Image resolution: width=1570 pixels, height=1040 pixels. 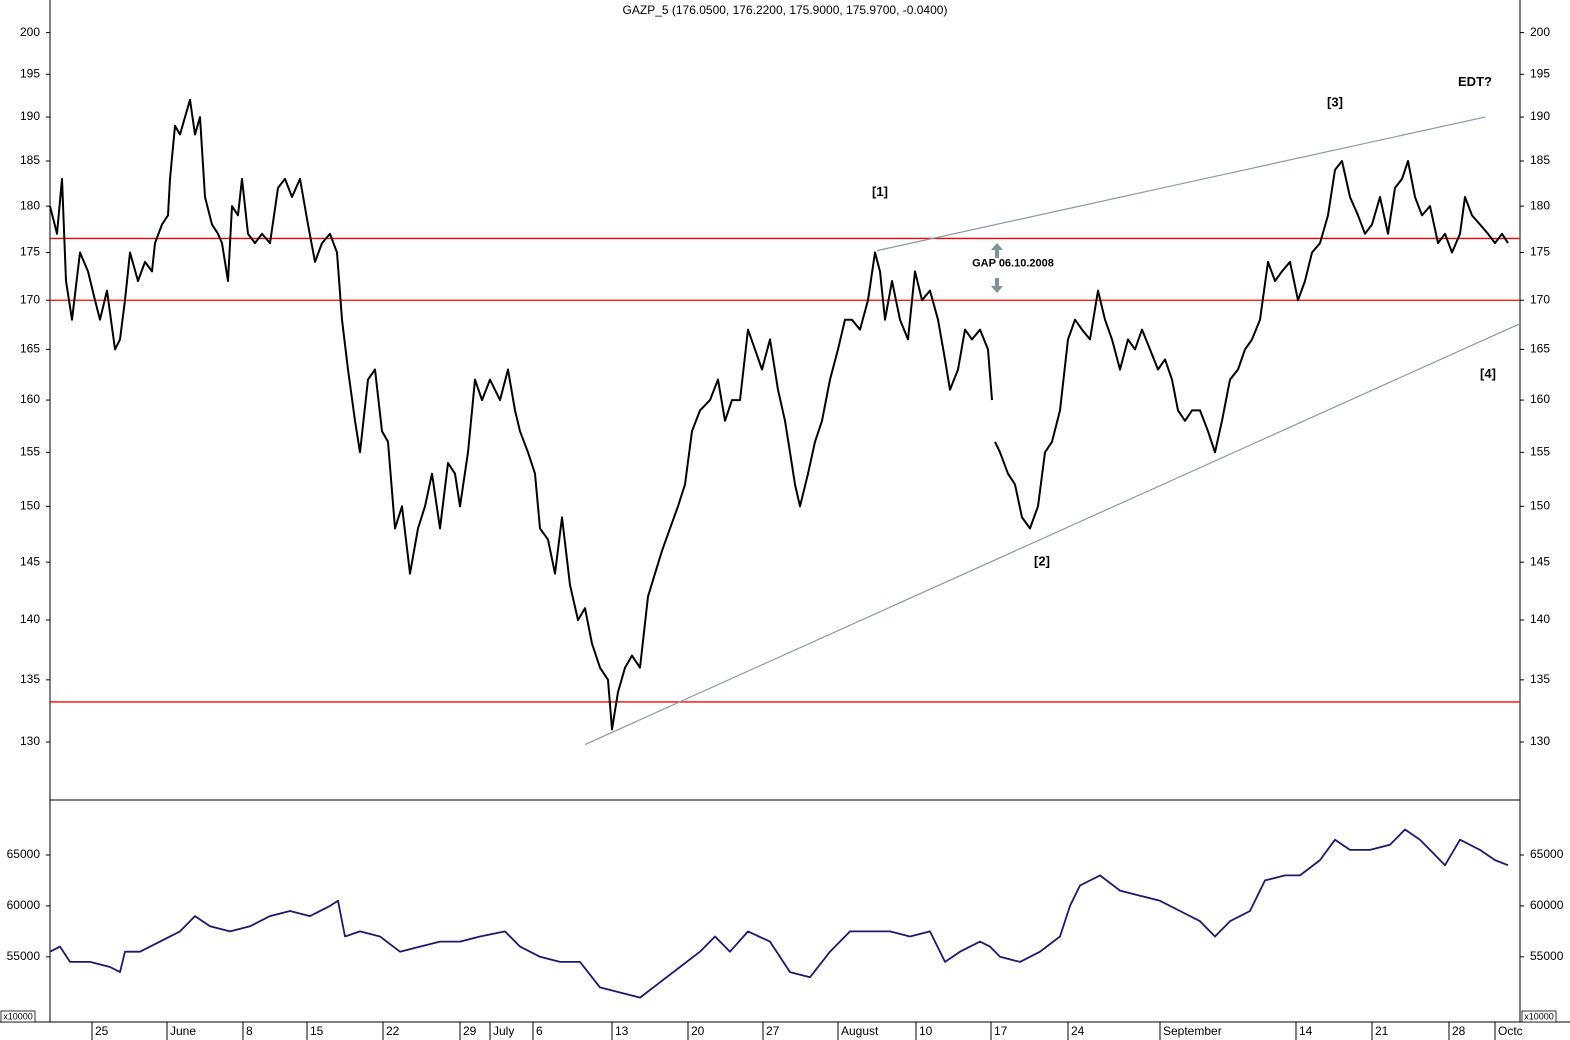 I want to click on x-tick-label: September, so click(x=1192, y=1031).